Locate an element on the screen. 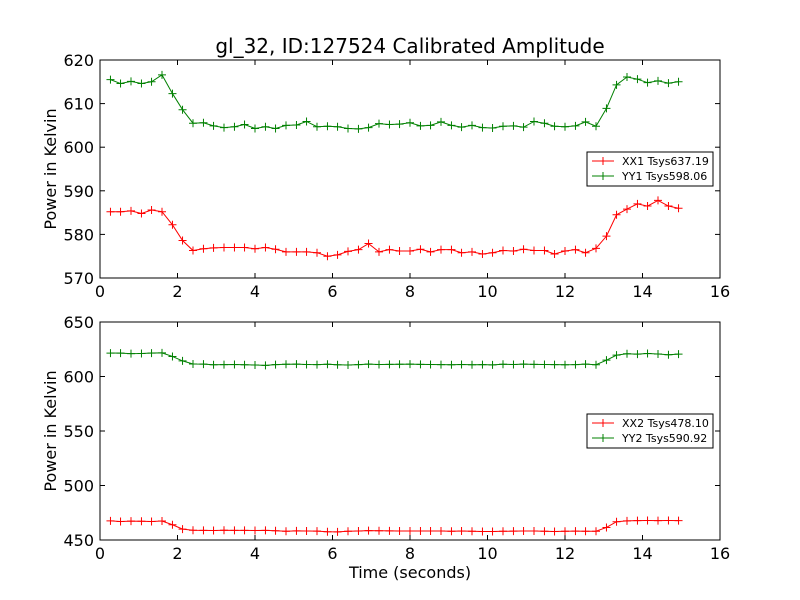 The image size is (800, 600). x-tick-label: 4 is located at coordinates (255, 553).